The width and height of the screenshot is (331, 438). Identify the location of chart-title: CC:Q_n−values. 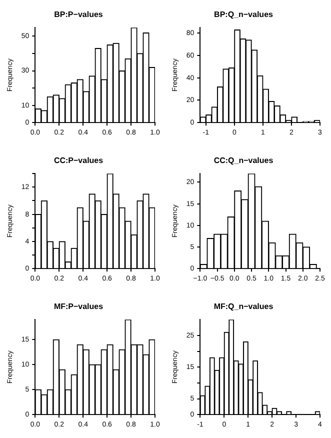
(244, 161).